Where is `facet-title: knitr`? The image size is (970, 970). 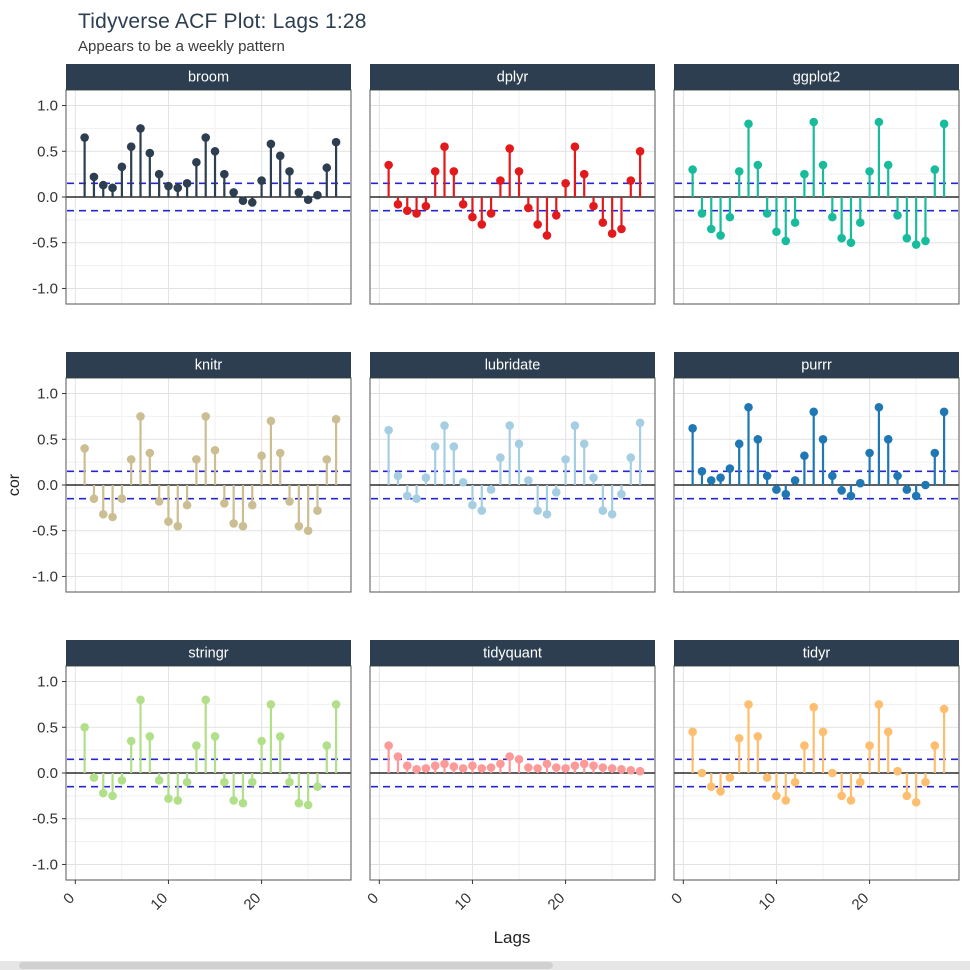 facet-title: knitr is located at coordinates (209, 366).